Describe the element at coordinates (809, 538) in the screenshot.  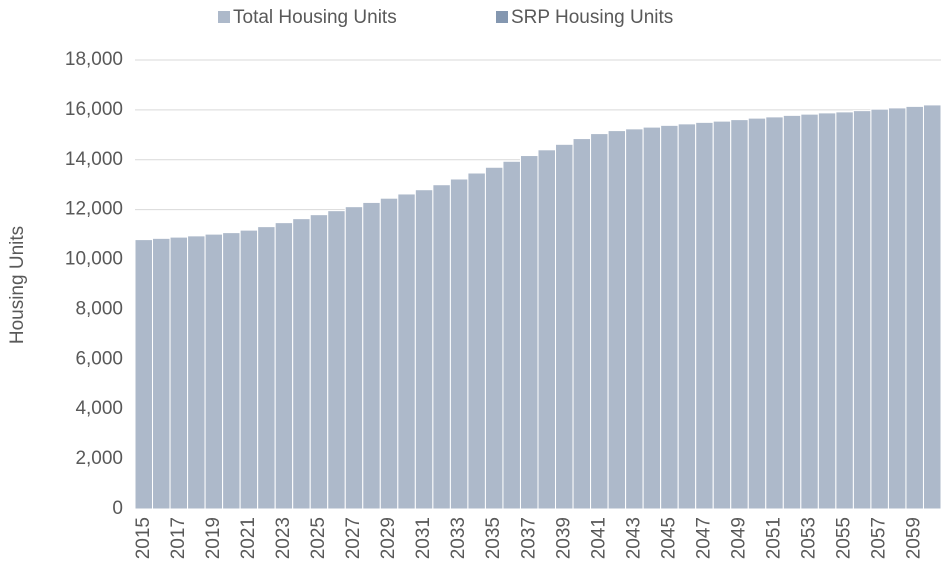
I see `x-tick-label: 2053` at that location.